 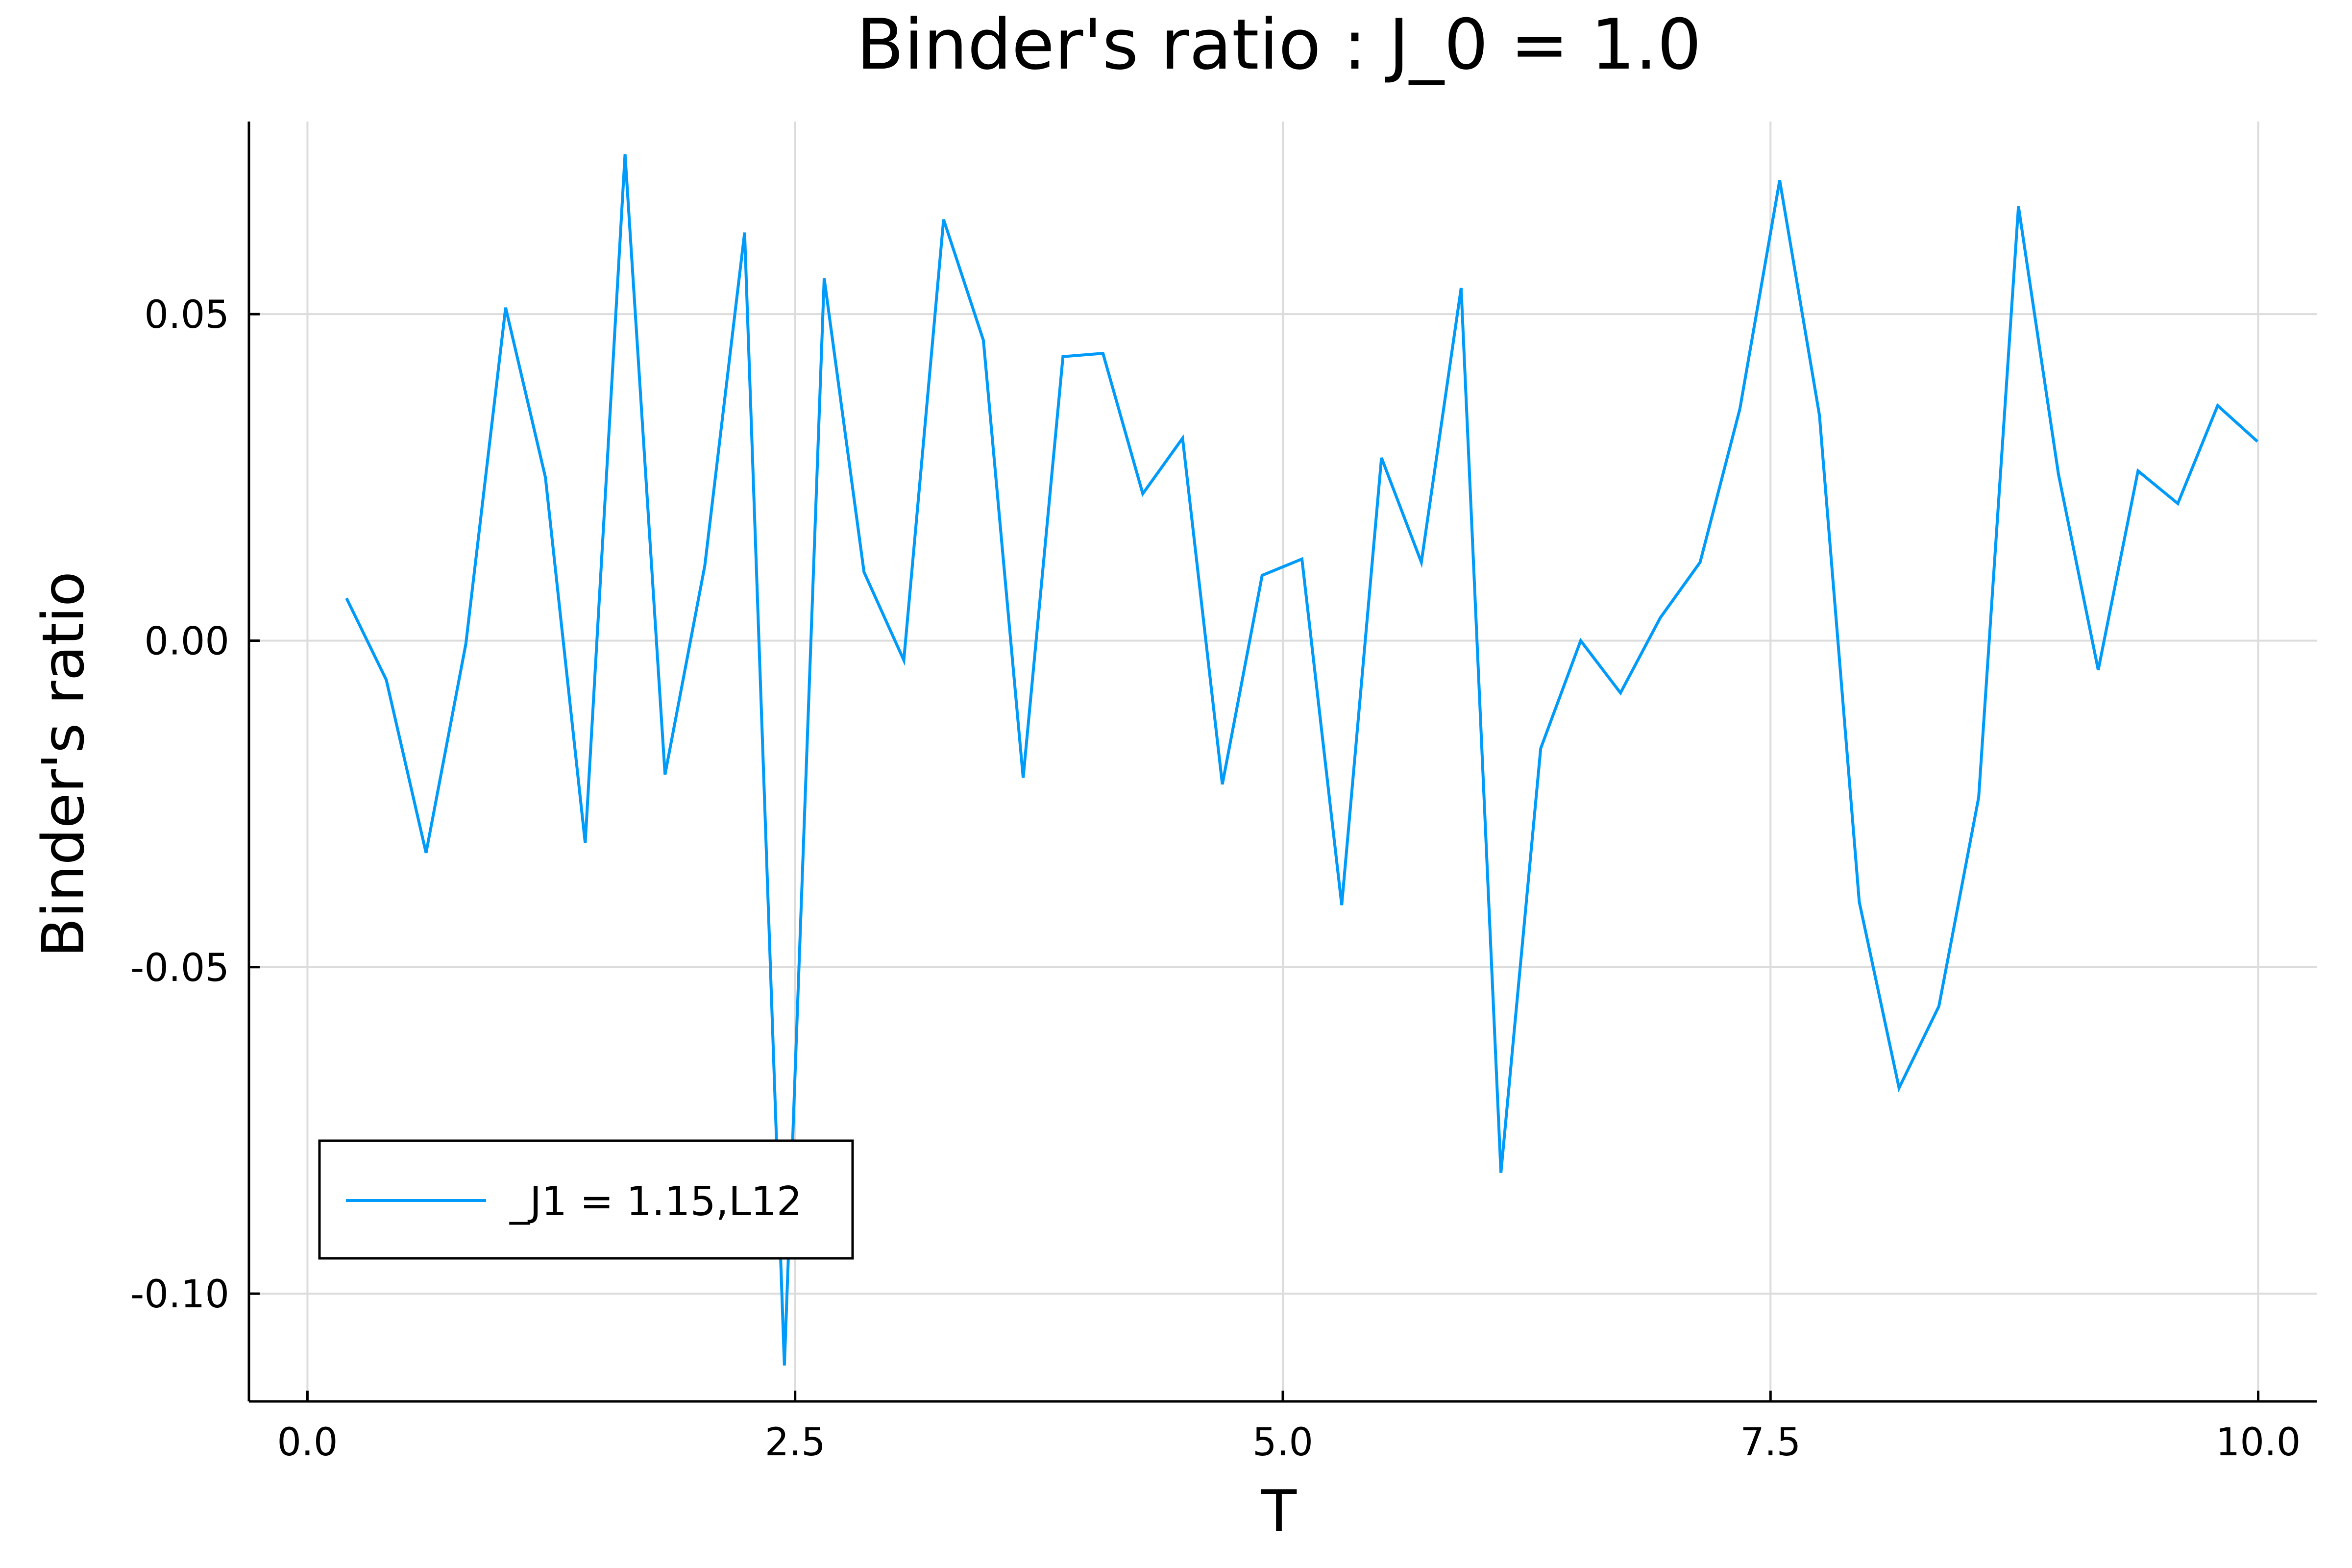 I want to click on x-tick-label: 5.0, so click(x=1282, y=1443).